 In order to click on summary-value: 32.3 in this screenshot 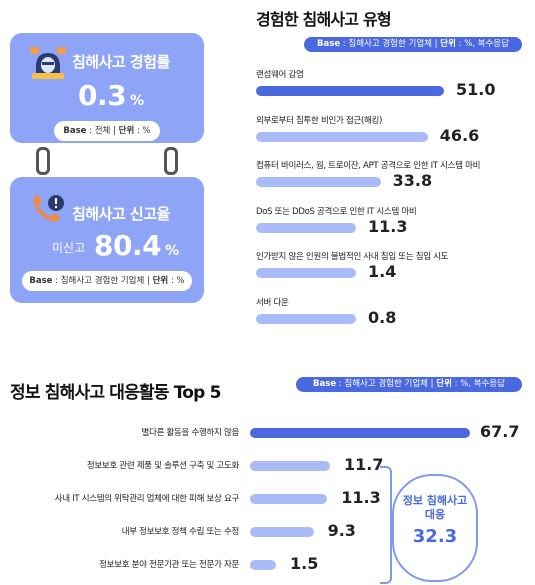, I will do `click(435, 536)`.